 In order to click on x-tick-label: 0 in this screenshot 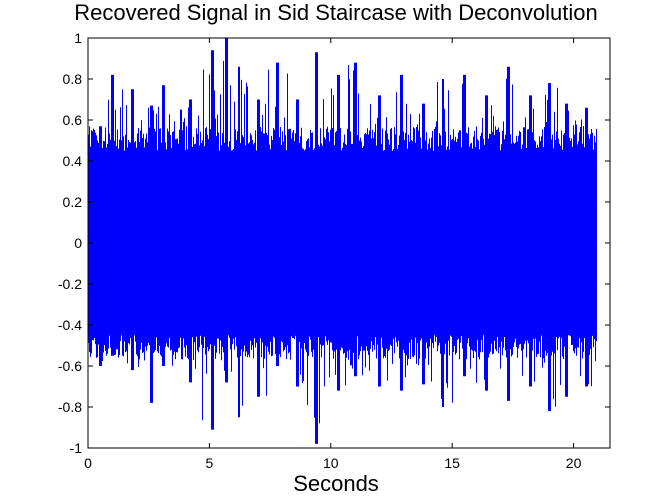, I will do `click(88, 463)`.